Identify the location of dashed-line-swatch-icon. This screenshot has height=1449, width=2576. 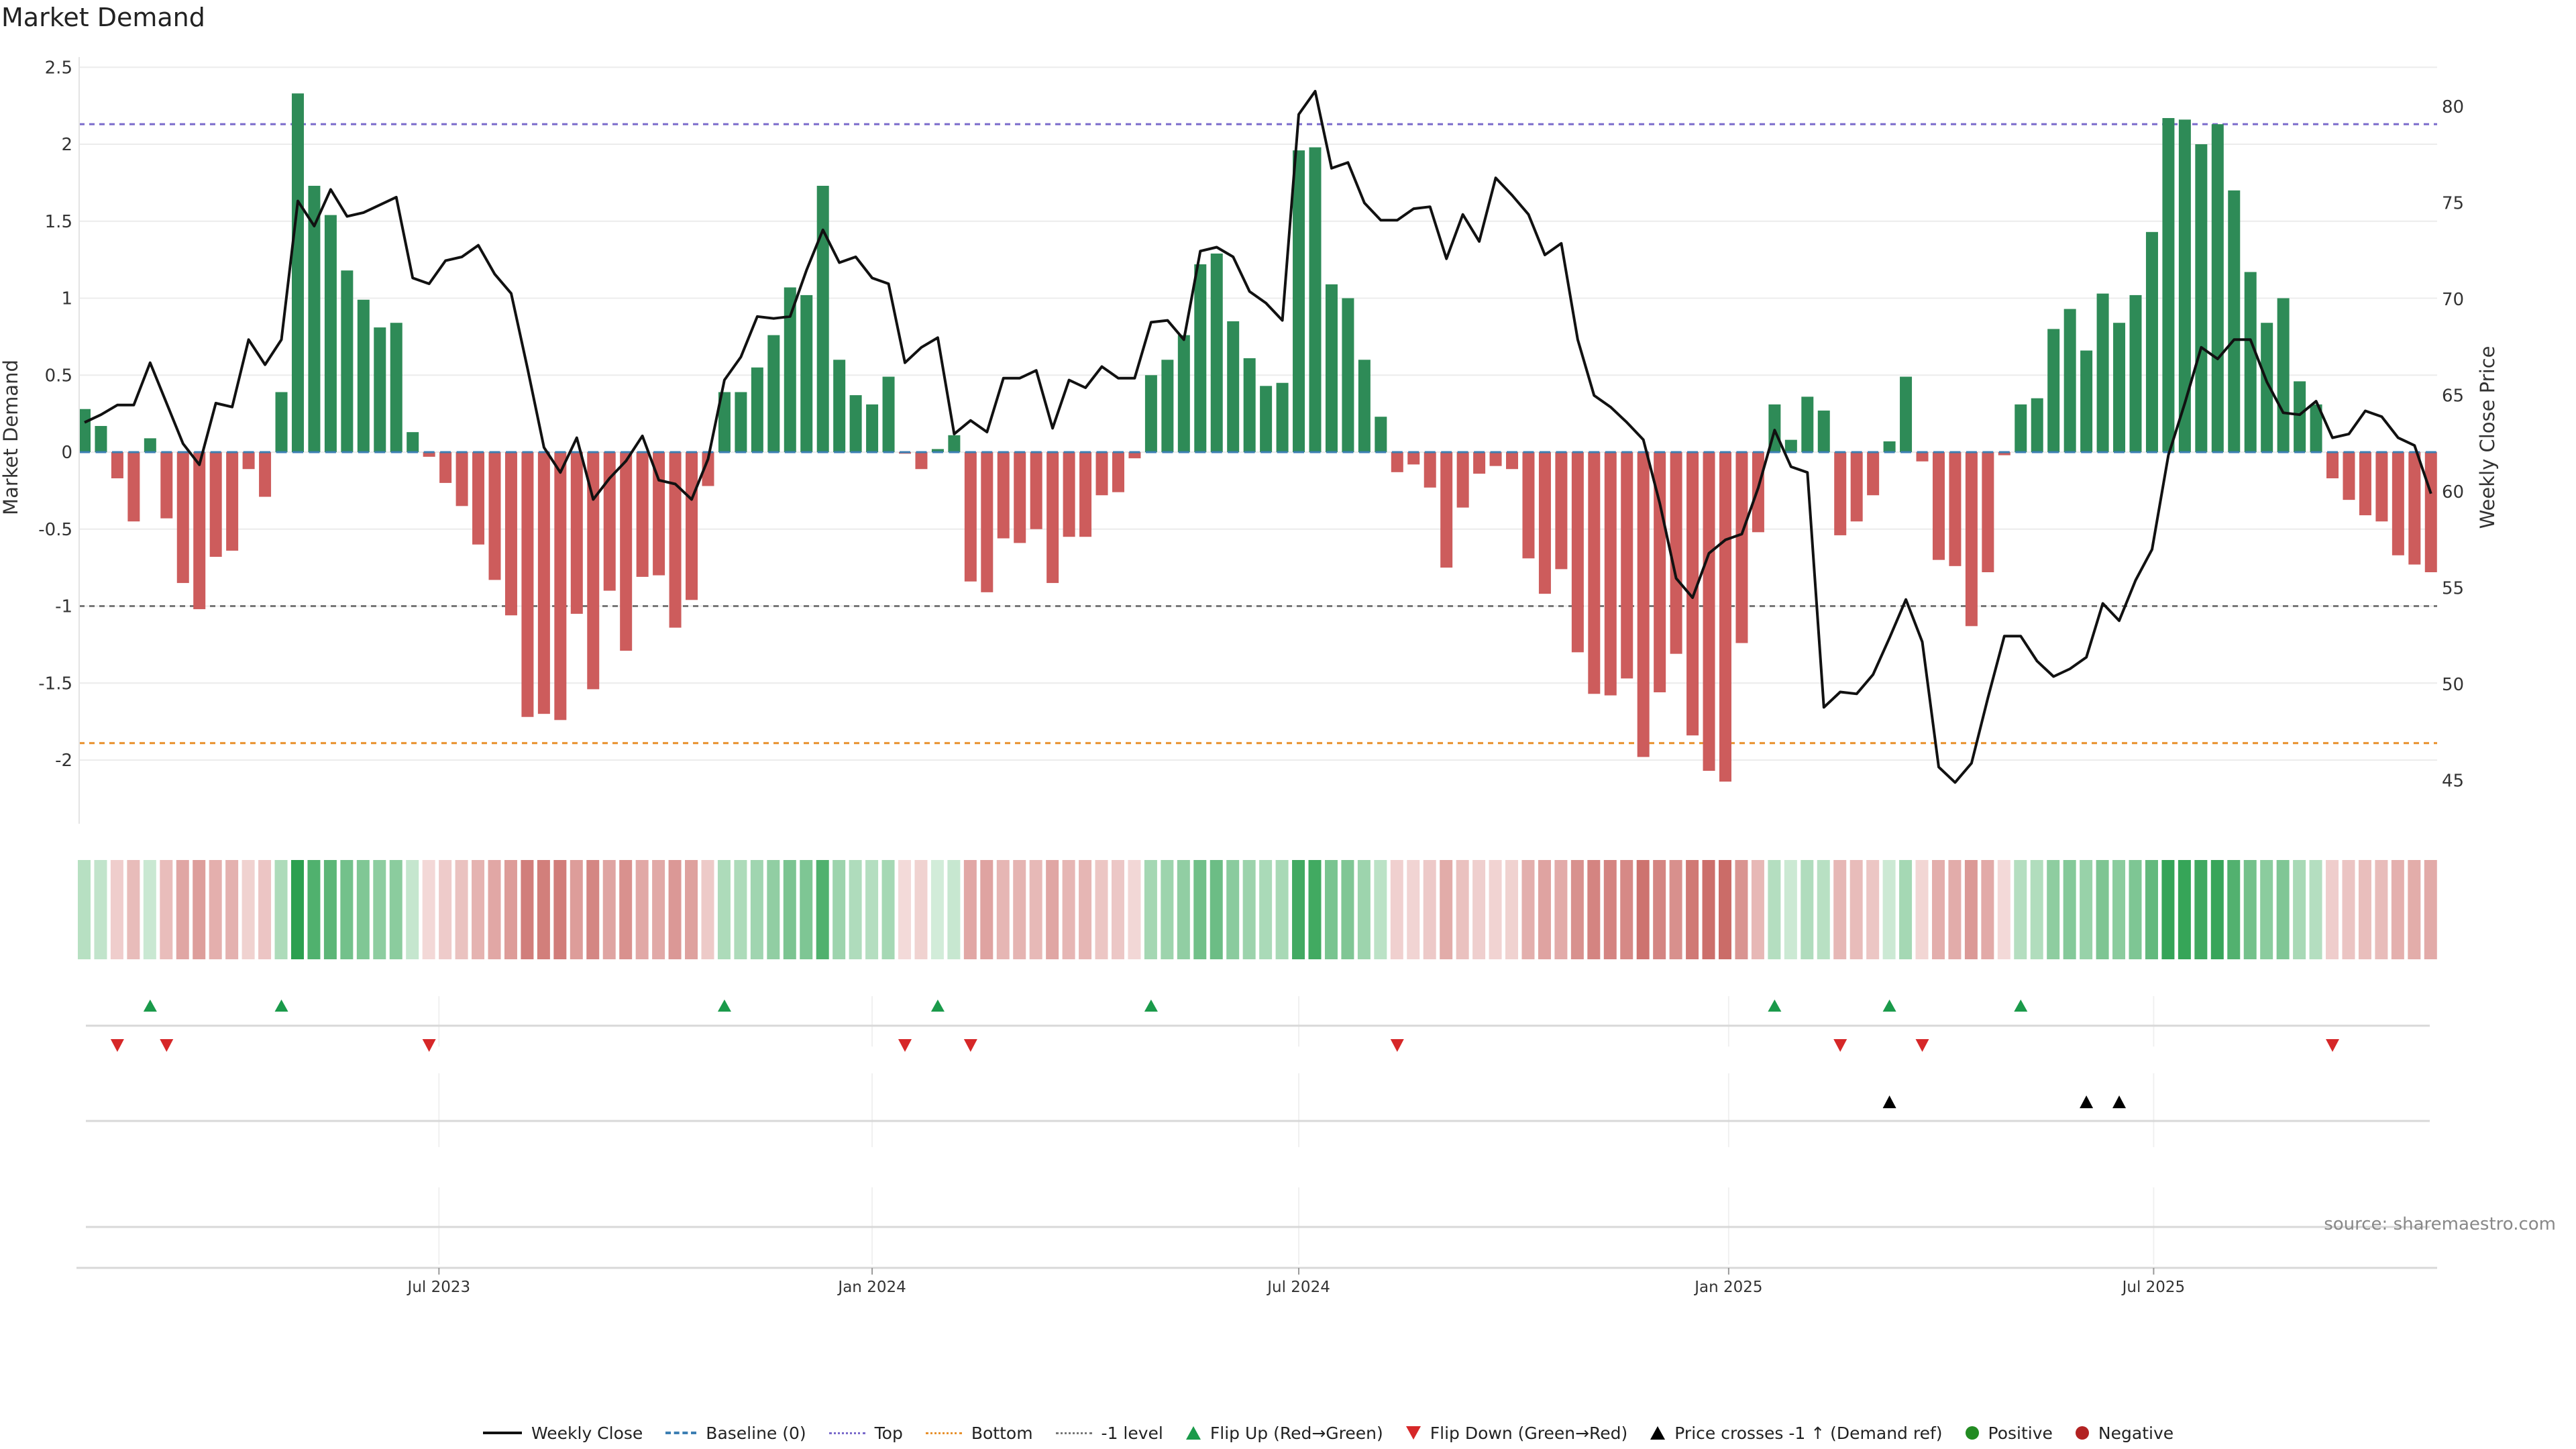
(681, 1433).